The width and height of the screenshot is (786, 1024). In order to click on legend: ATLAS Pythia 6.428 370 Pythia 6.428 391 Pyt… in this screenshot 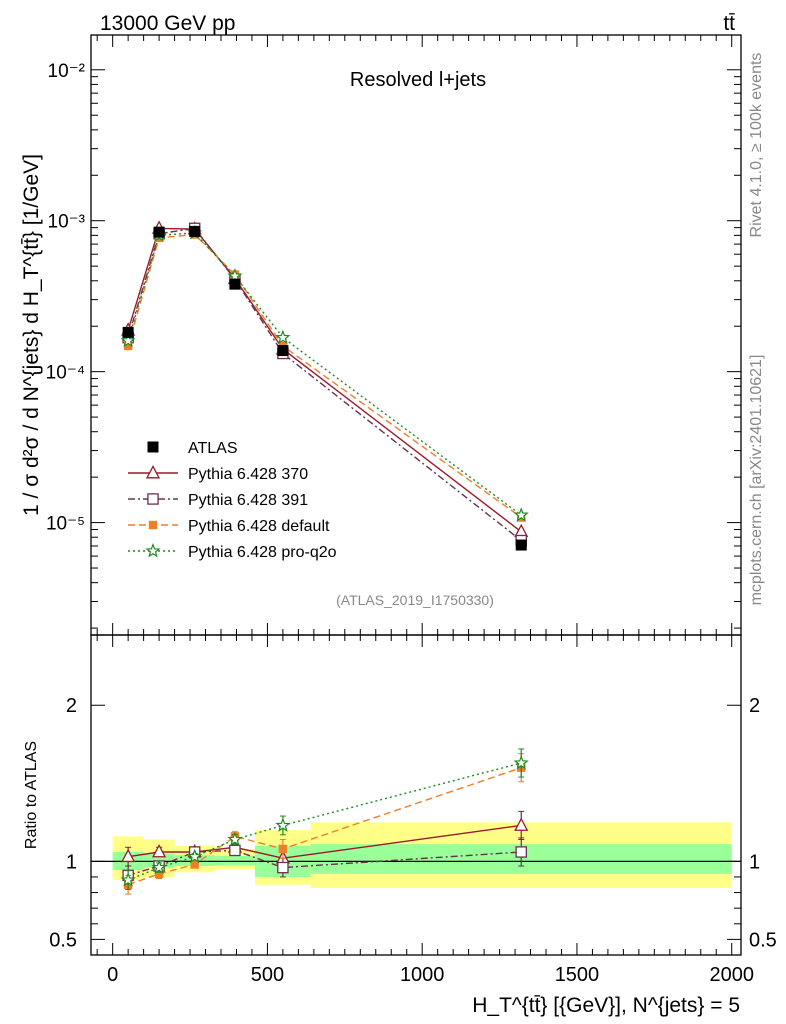, I will do `click(232, 500)`.